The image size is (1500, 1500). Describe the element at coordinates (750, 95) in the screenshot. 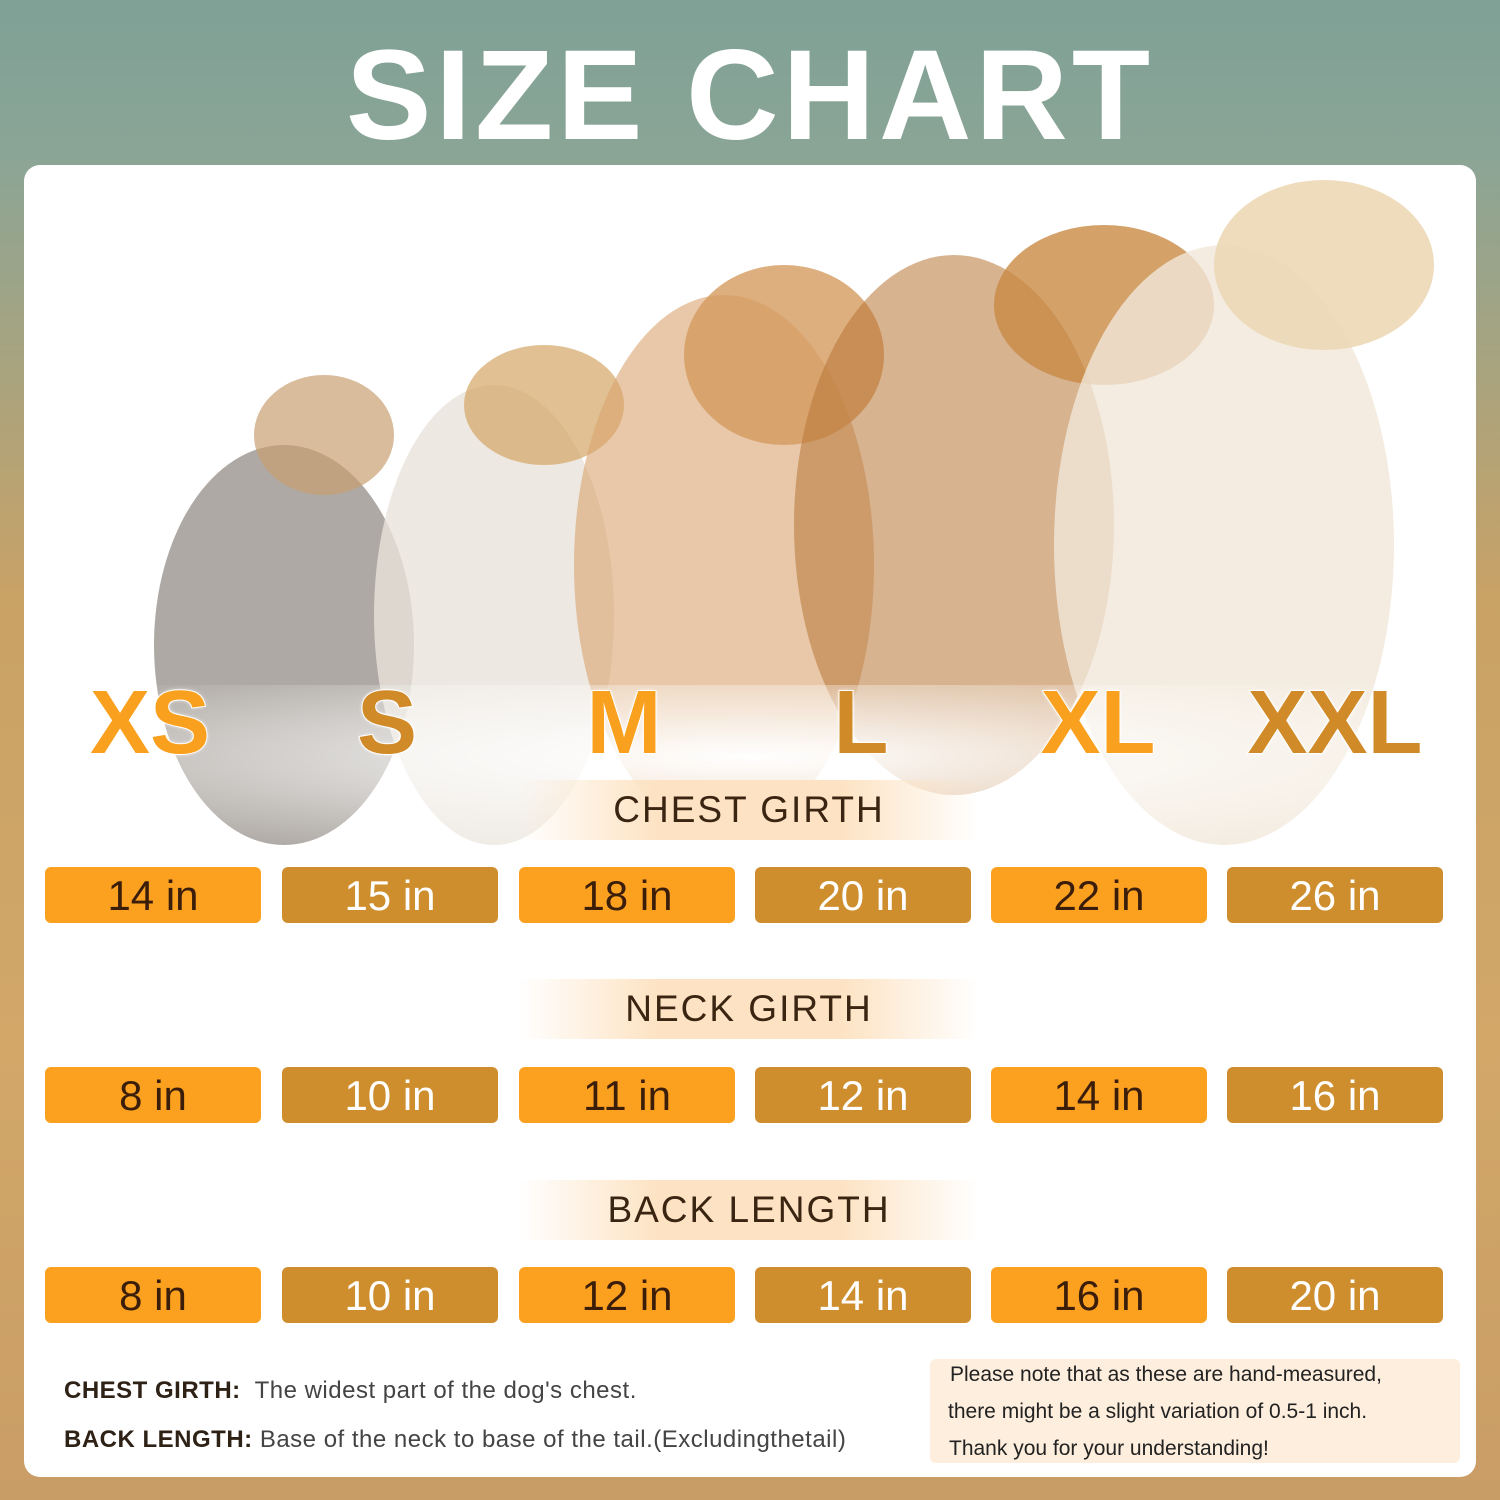

I see `page-title: SIZE CHART` at that location.